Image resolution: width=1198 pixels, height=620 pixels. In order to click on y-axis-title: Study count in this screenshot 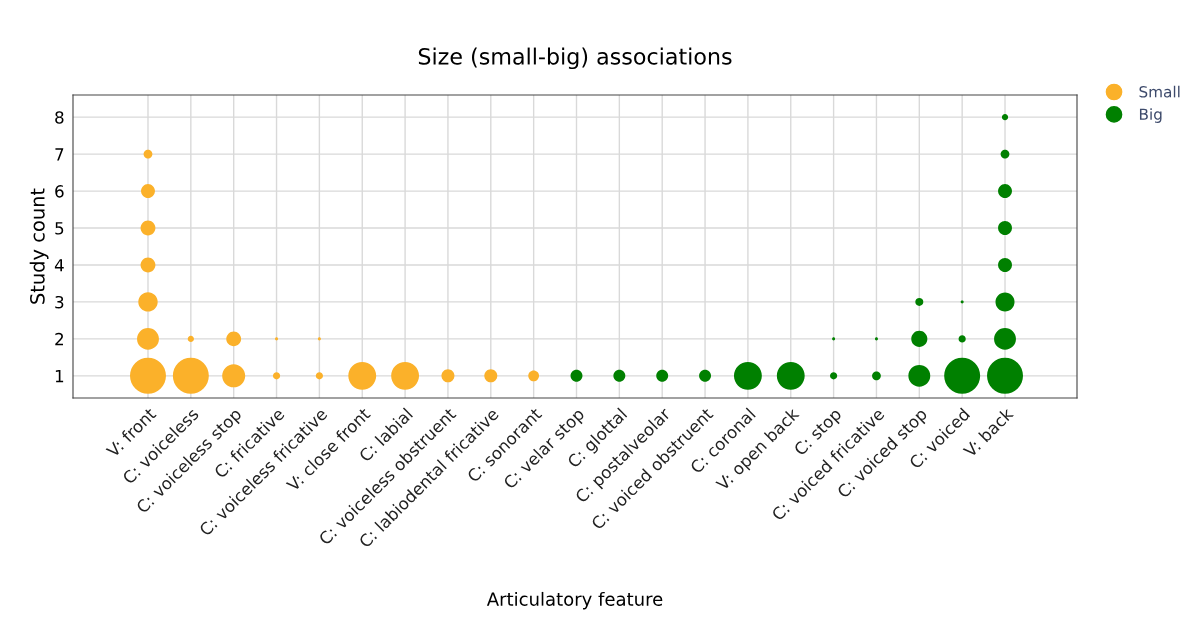, I will do `click(39, 246)`.